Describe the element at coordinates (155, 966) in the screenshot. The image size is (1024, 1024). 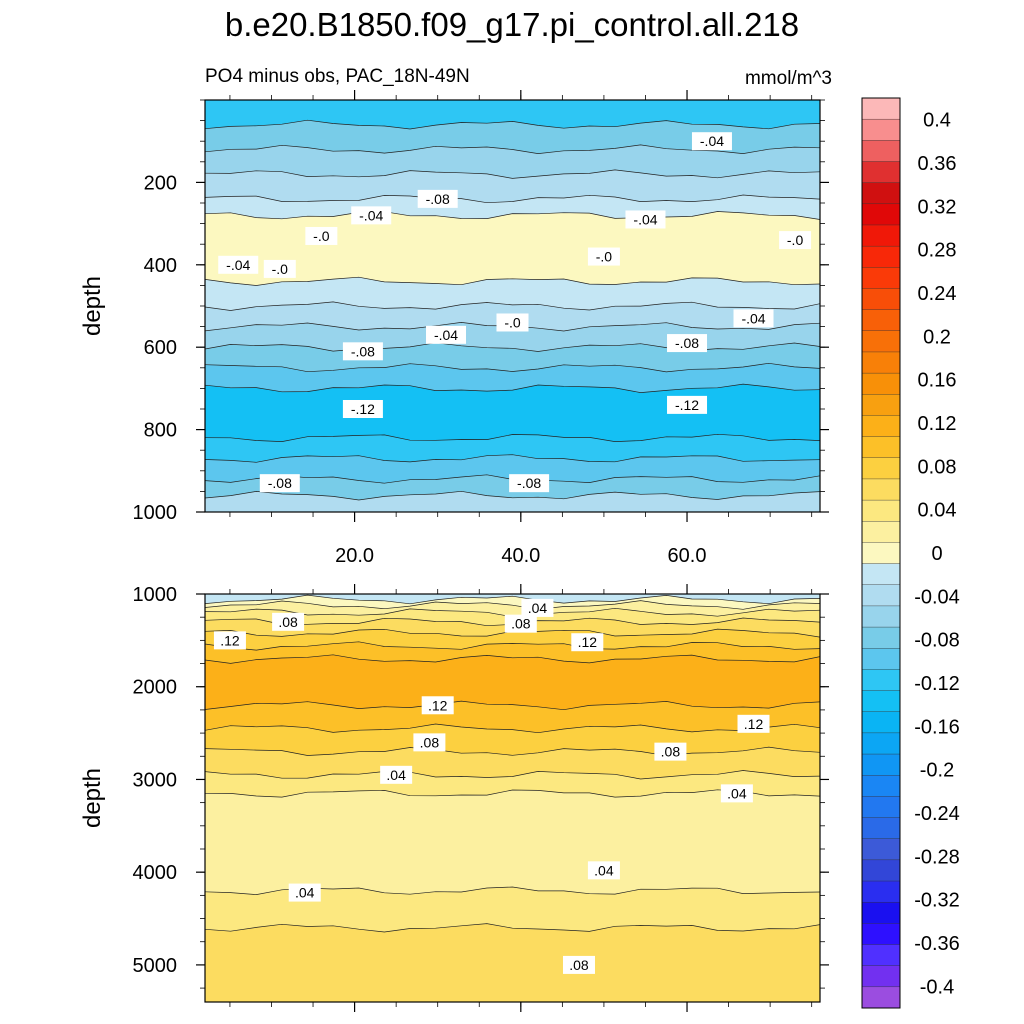
I see `y-tick-label: 5000` at that location.